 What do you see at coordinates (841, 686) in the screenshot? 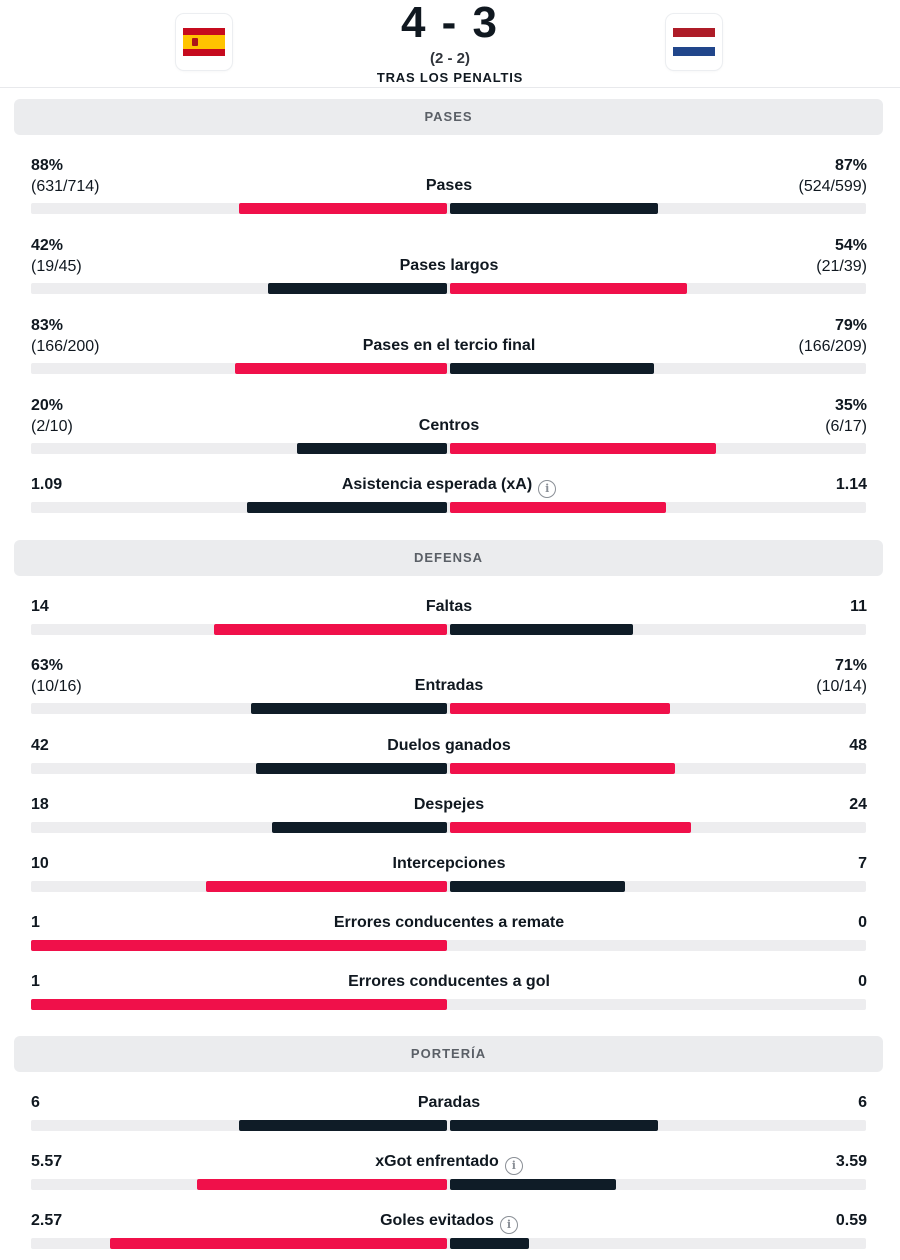
I see `away-value-detail: (10/14)` at bounding box center [841, 686].